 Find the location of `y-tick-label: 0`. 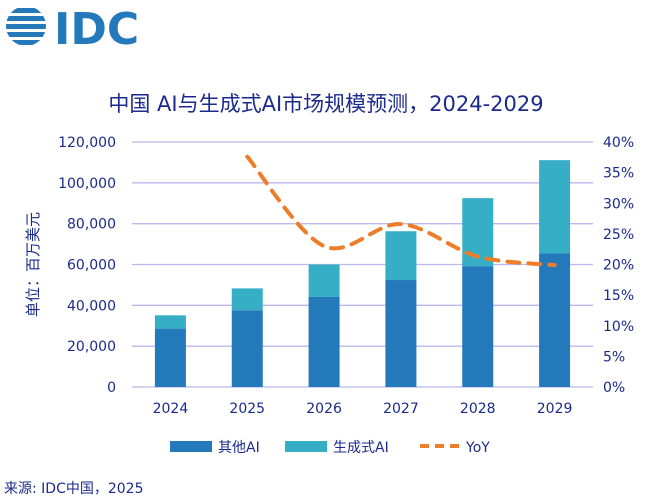

y-tick-label: 0 is located at coordinates (111, 388).